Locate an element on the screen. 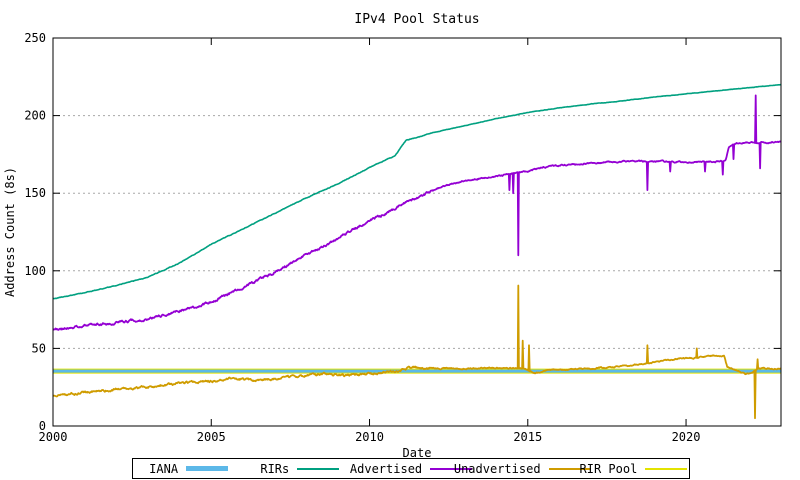 This screenshot has width=800, height=480. legend-item-rir-pool: RIR Pool is located at coordinates (633, 469).